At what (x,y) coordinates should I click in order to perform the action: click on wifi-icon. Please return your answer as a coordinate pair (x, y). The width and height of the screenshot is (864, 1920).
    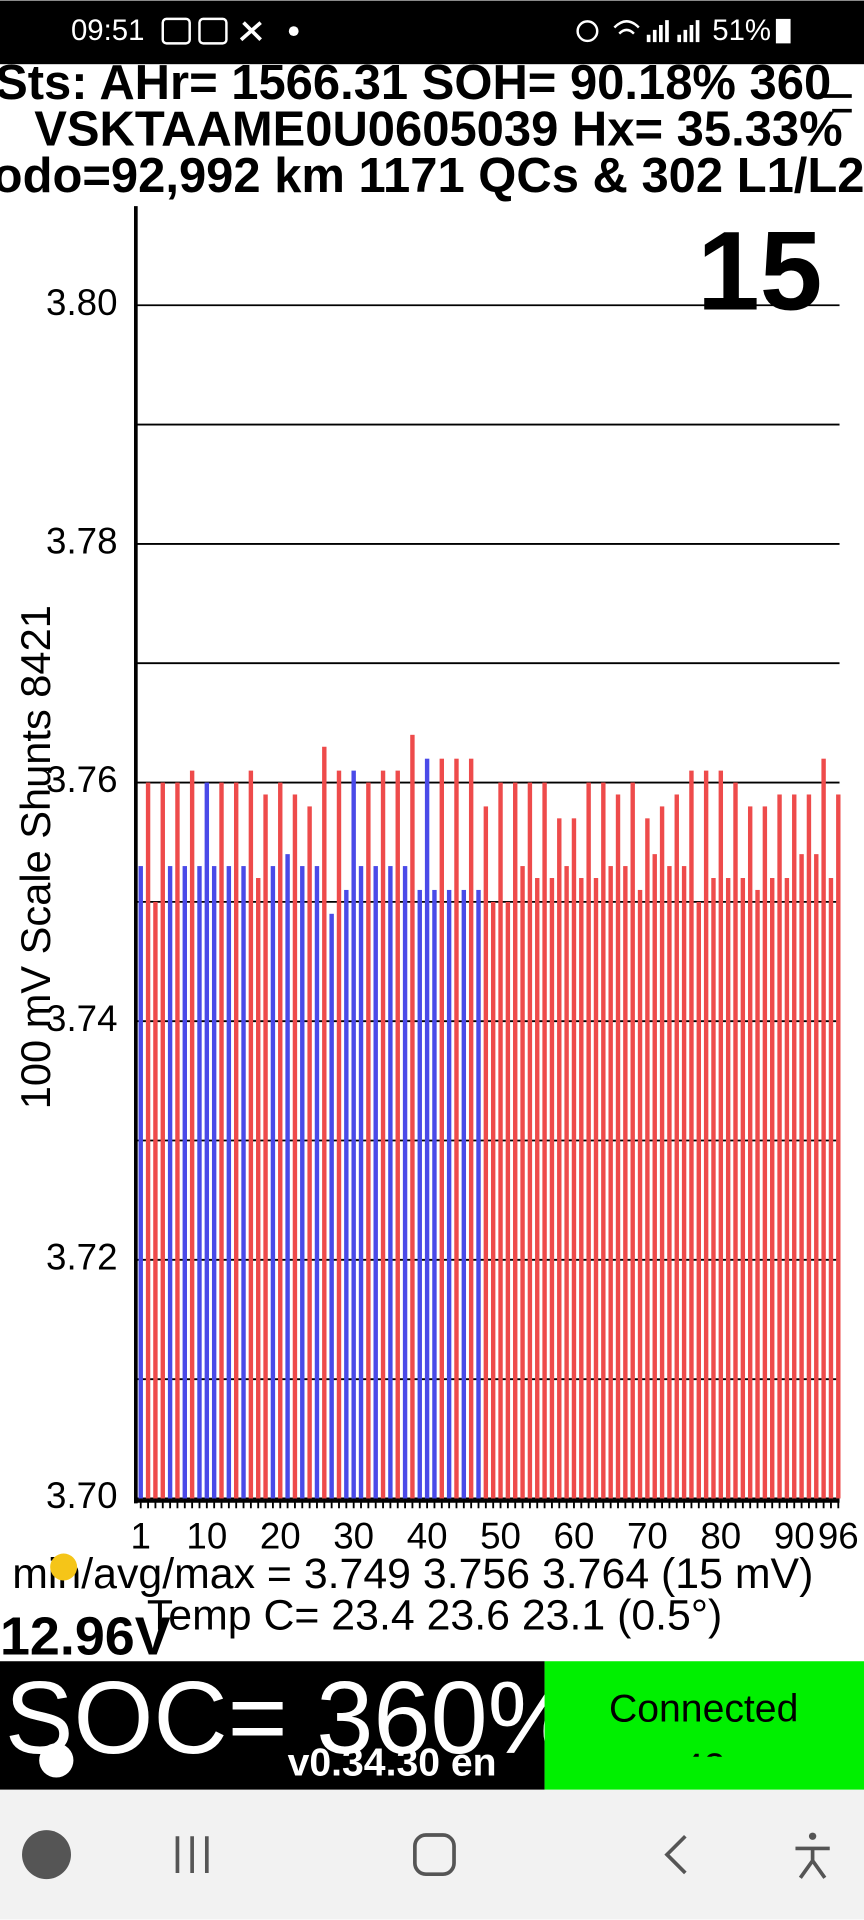
    Looking at the image, I should click on (626, 27).